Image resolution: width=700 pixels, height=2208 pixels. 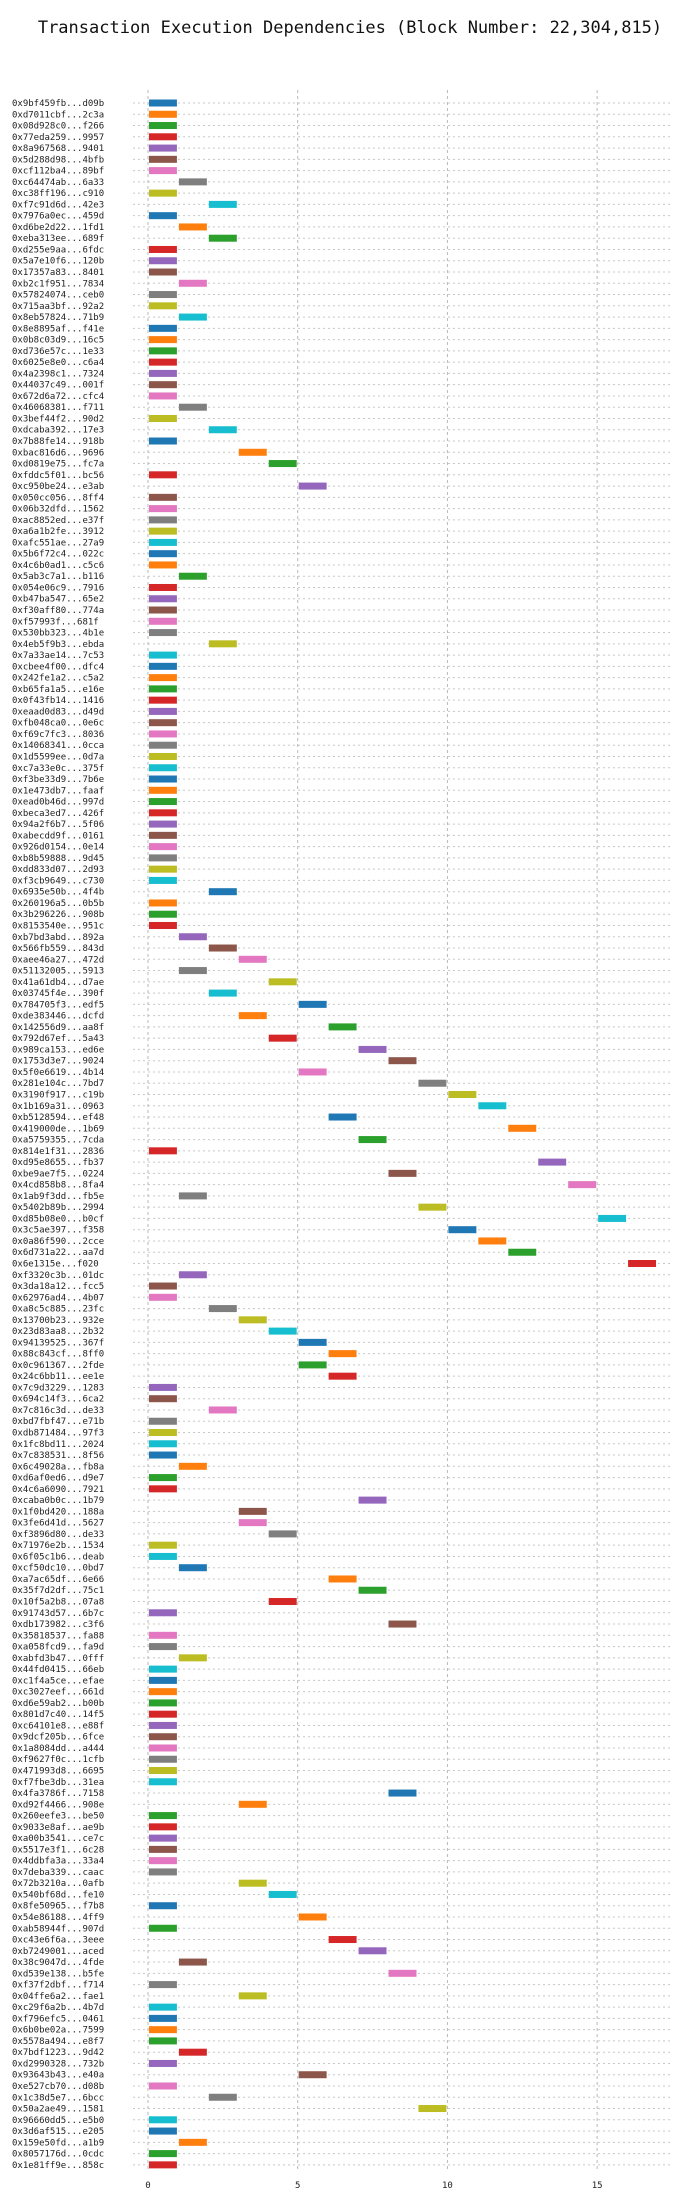 I want to click on y-tick-label: 0x9bf459fb...d09b, so click(x=58, y=104).